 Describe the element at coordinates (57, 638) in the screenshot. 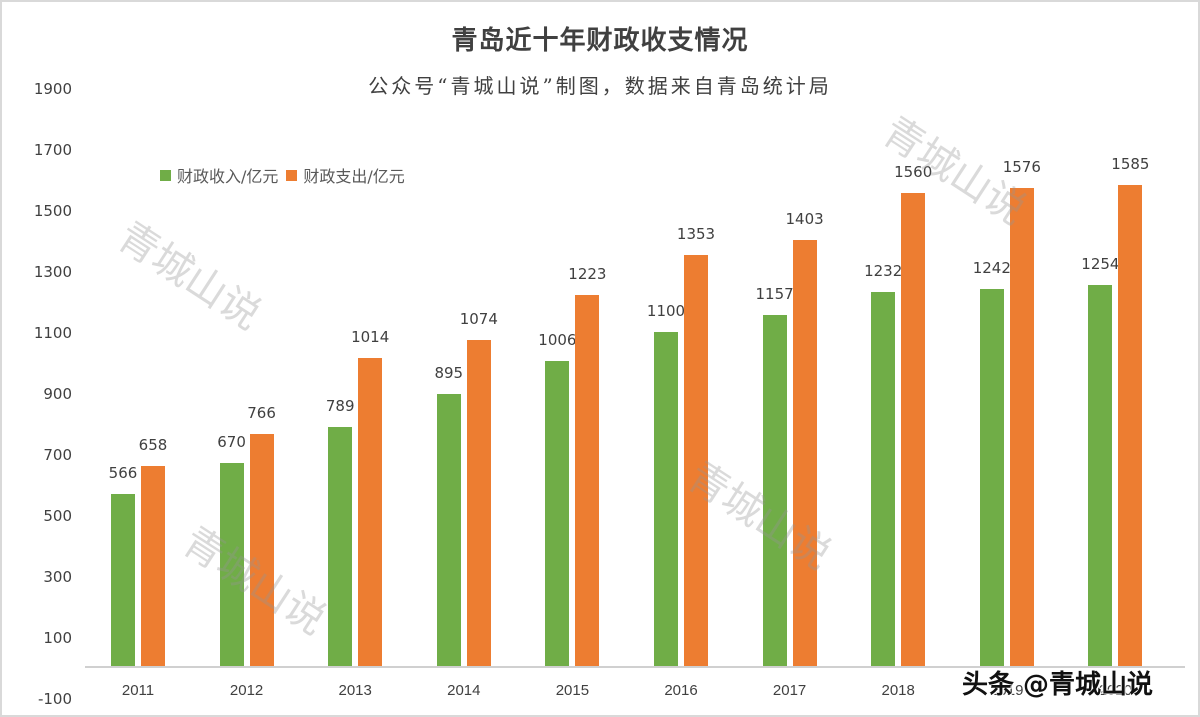

I see `y-tick-label: 100` at that location.